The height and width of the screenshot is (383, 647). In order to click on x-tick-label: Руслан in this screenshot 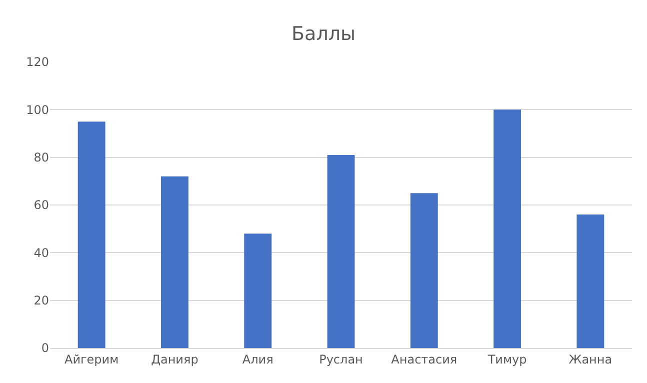, I will do `click(341, 359)`.